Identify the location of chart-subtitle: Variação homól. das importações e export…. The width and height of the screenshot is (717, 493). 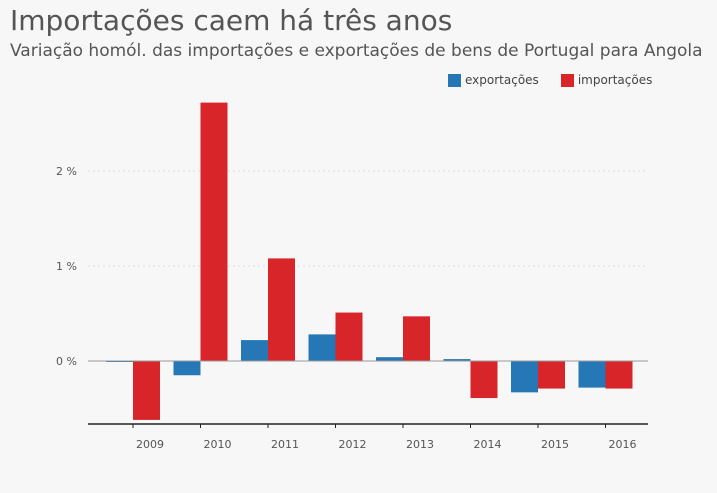
(356, 51).